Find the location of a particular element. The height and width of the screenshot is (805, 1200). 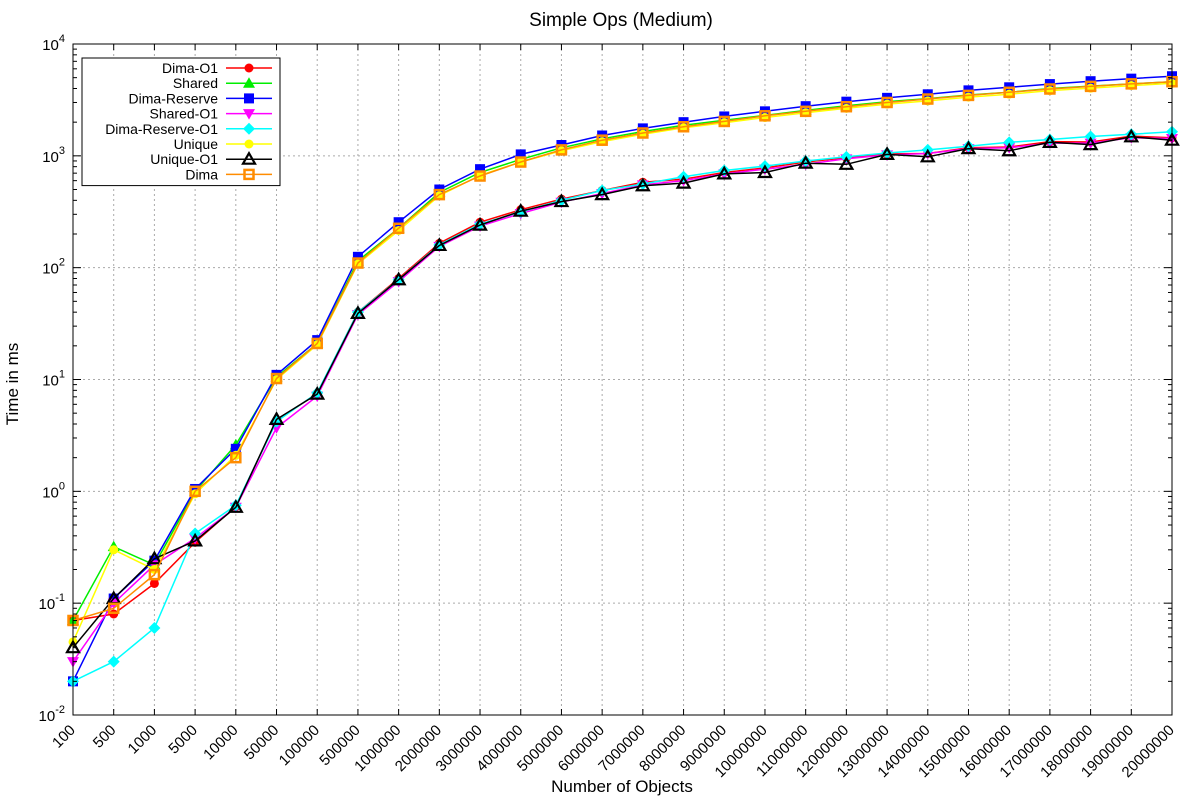

x-tick-label: 5000 is located at coordinates (183, 740).